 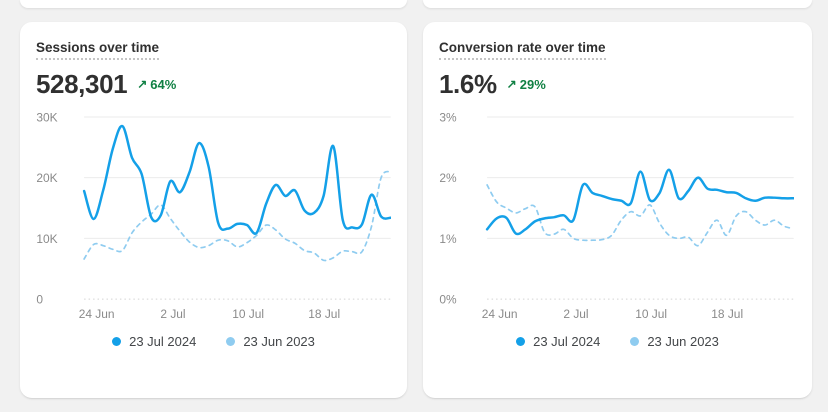 What do you see at coordinates (617, 84) in the screenshot?
I see `conversion-metric-row: 1.6% ↗ 29%` at bounding box center [617, 84].